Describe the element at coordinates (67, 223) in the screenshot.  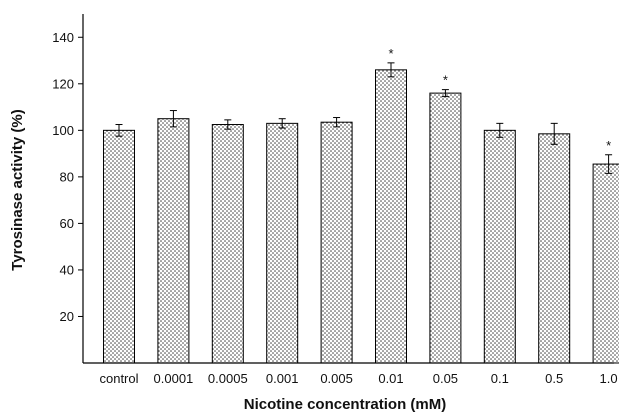
I see `y-tick-label: 60` at that location.